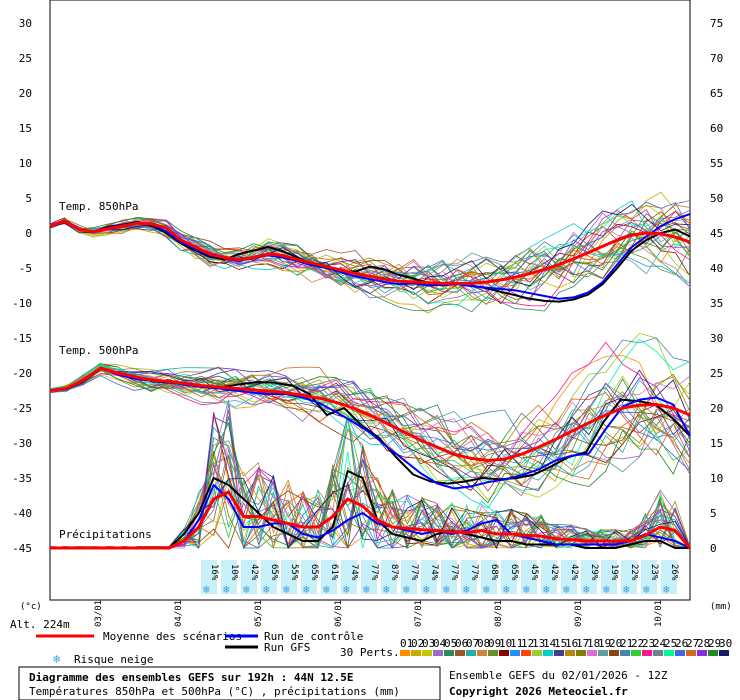 Image resolution: width=740 pixels, height=700 pixels. I want to click on mean-precip-line, so click(371, 520).